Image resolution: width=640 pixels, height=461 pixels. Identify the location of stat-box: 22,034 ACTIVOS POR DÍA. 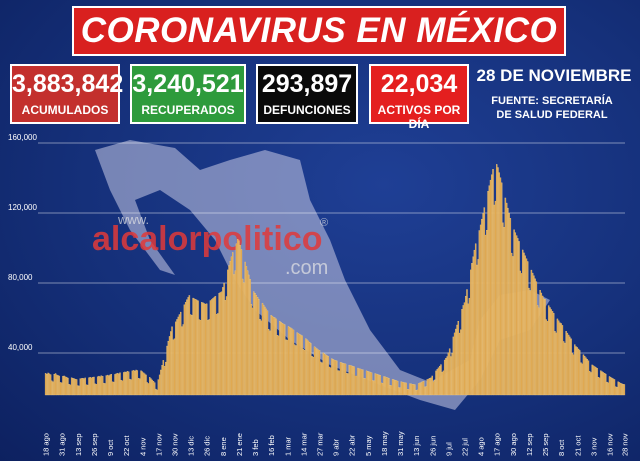
(419, 97).